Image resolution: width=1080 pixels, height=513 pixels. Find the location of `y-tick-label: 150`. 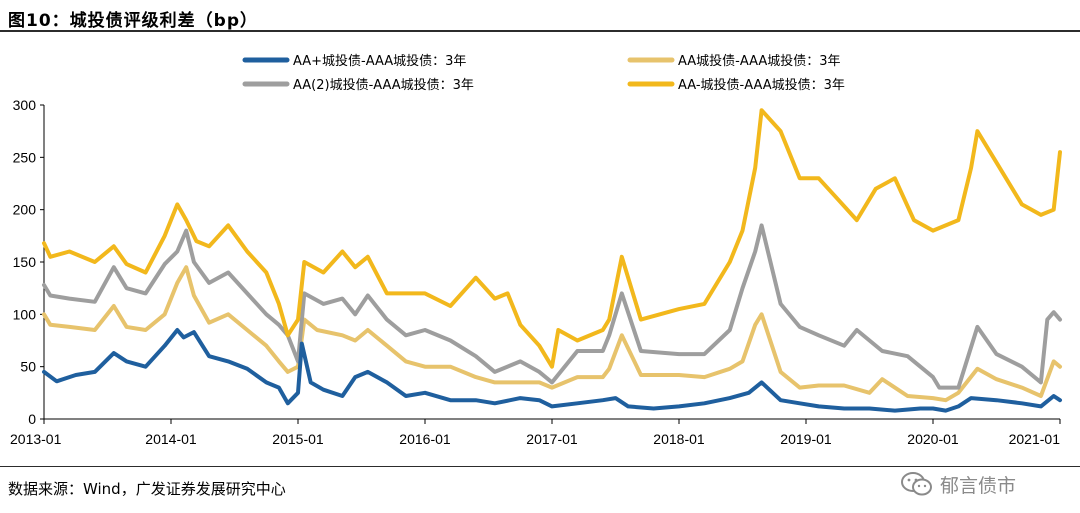

y-tick-label: 150 is located at coordinates (25, 262).